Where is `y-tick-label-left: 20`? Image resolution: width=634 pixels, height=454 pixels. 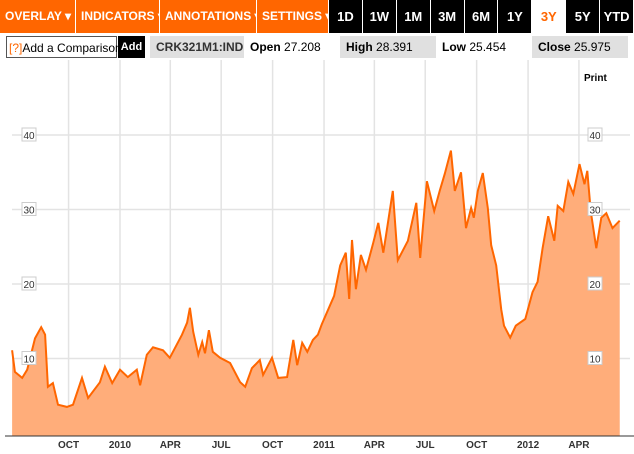 y-tick-label-left: 20 is located at coordinates (29, 285).